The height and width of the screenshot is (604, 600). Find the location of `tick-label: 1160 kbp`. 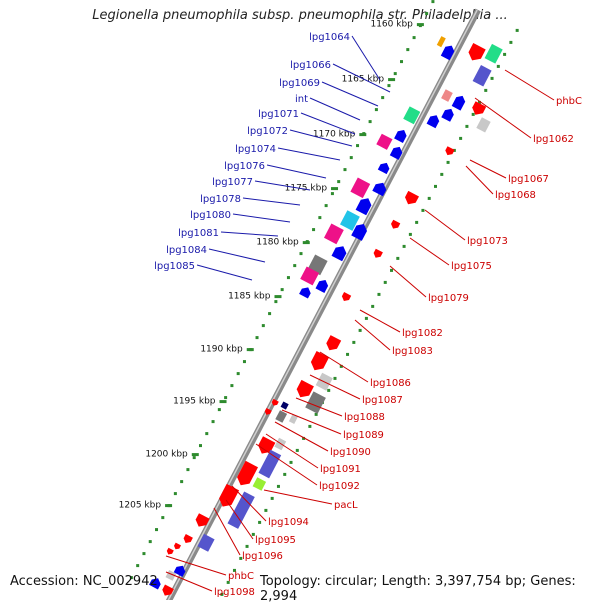

tick-label: 1160 kbp is located at coordinates (391, 25).